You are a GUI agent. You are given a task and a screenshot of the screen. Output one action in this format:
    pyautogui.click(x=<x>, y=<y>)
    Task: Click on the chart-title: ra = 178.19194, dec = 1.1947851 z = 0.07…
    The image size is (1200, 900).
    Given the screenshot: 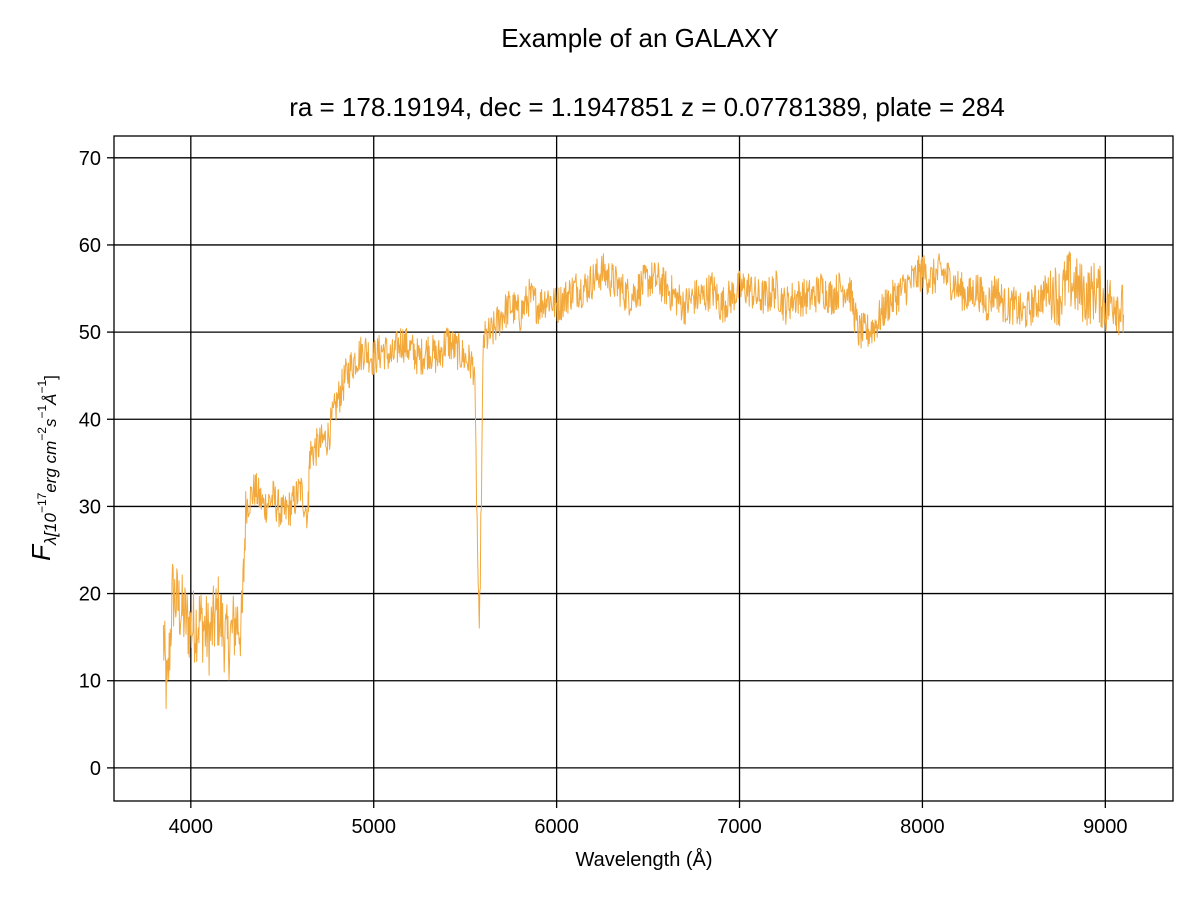 What is the action you would take?
    pyautogui.click(x=647, y=107)
    